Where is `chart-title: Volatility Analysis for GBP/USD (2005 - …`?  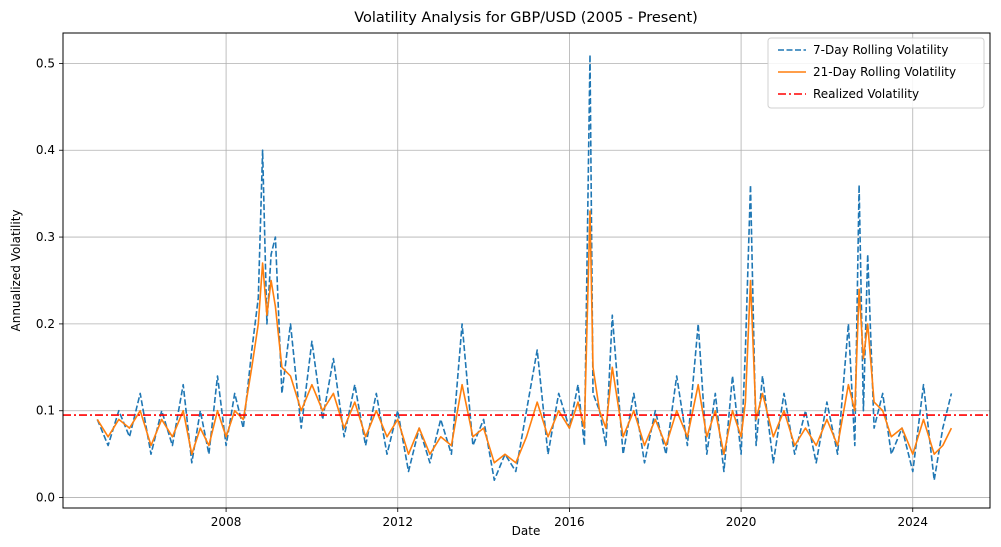
chart-title: Volatility Analysis for GBP/USD (2005 - … is located at coordinates (526, 18).